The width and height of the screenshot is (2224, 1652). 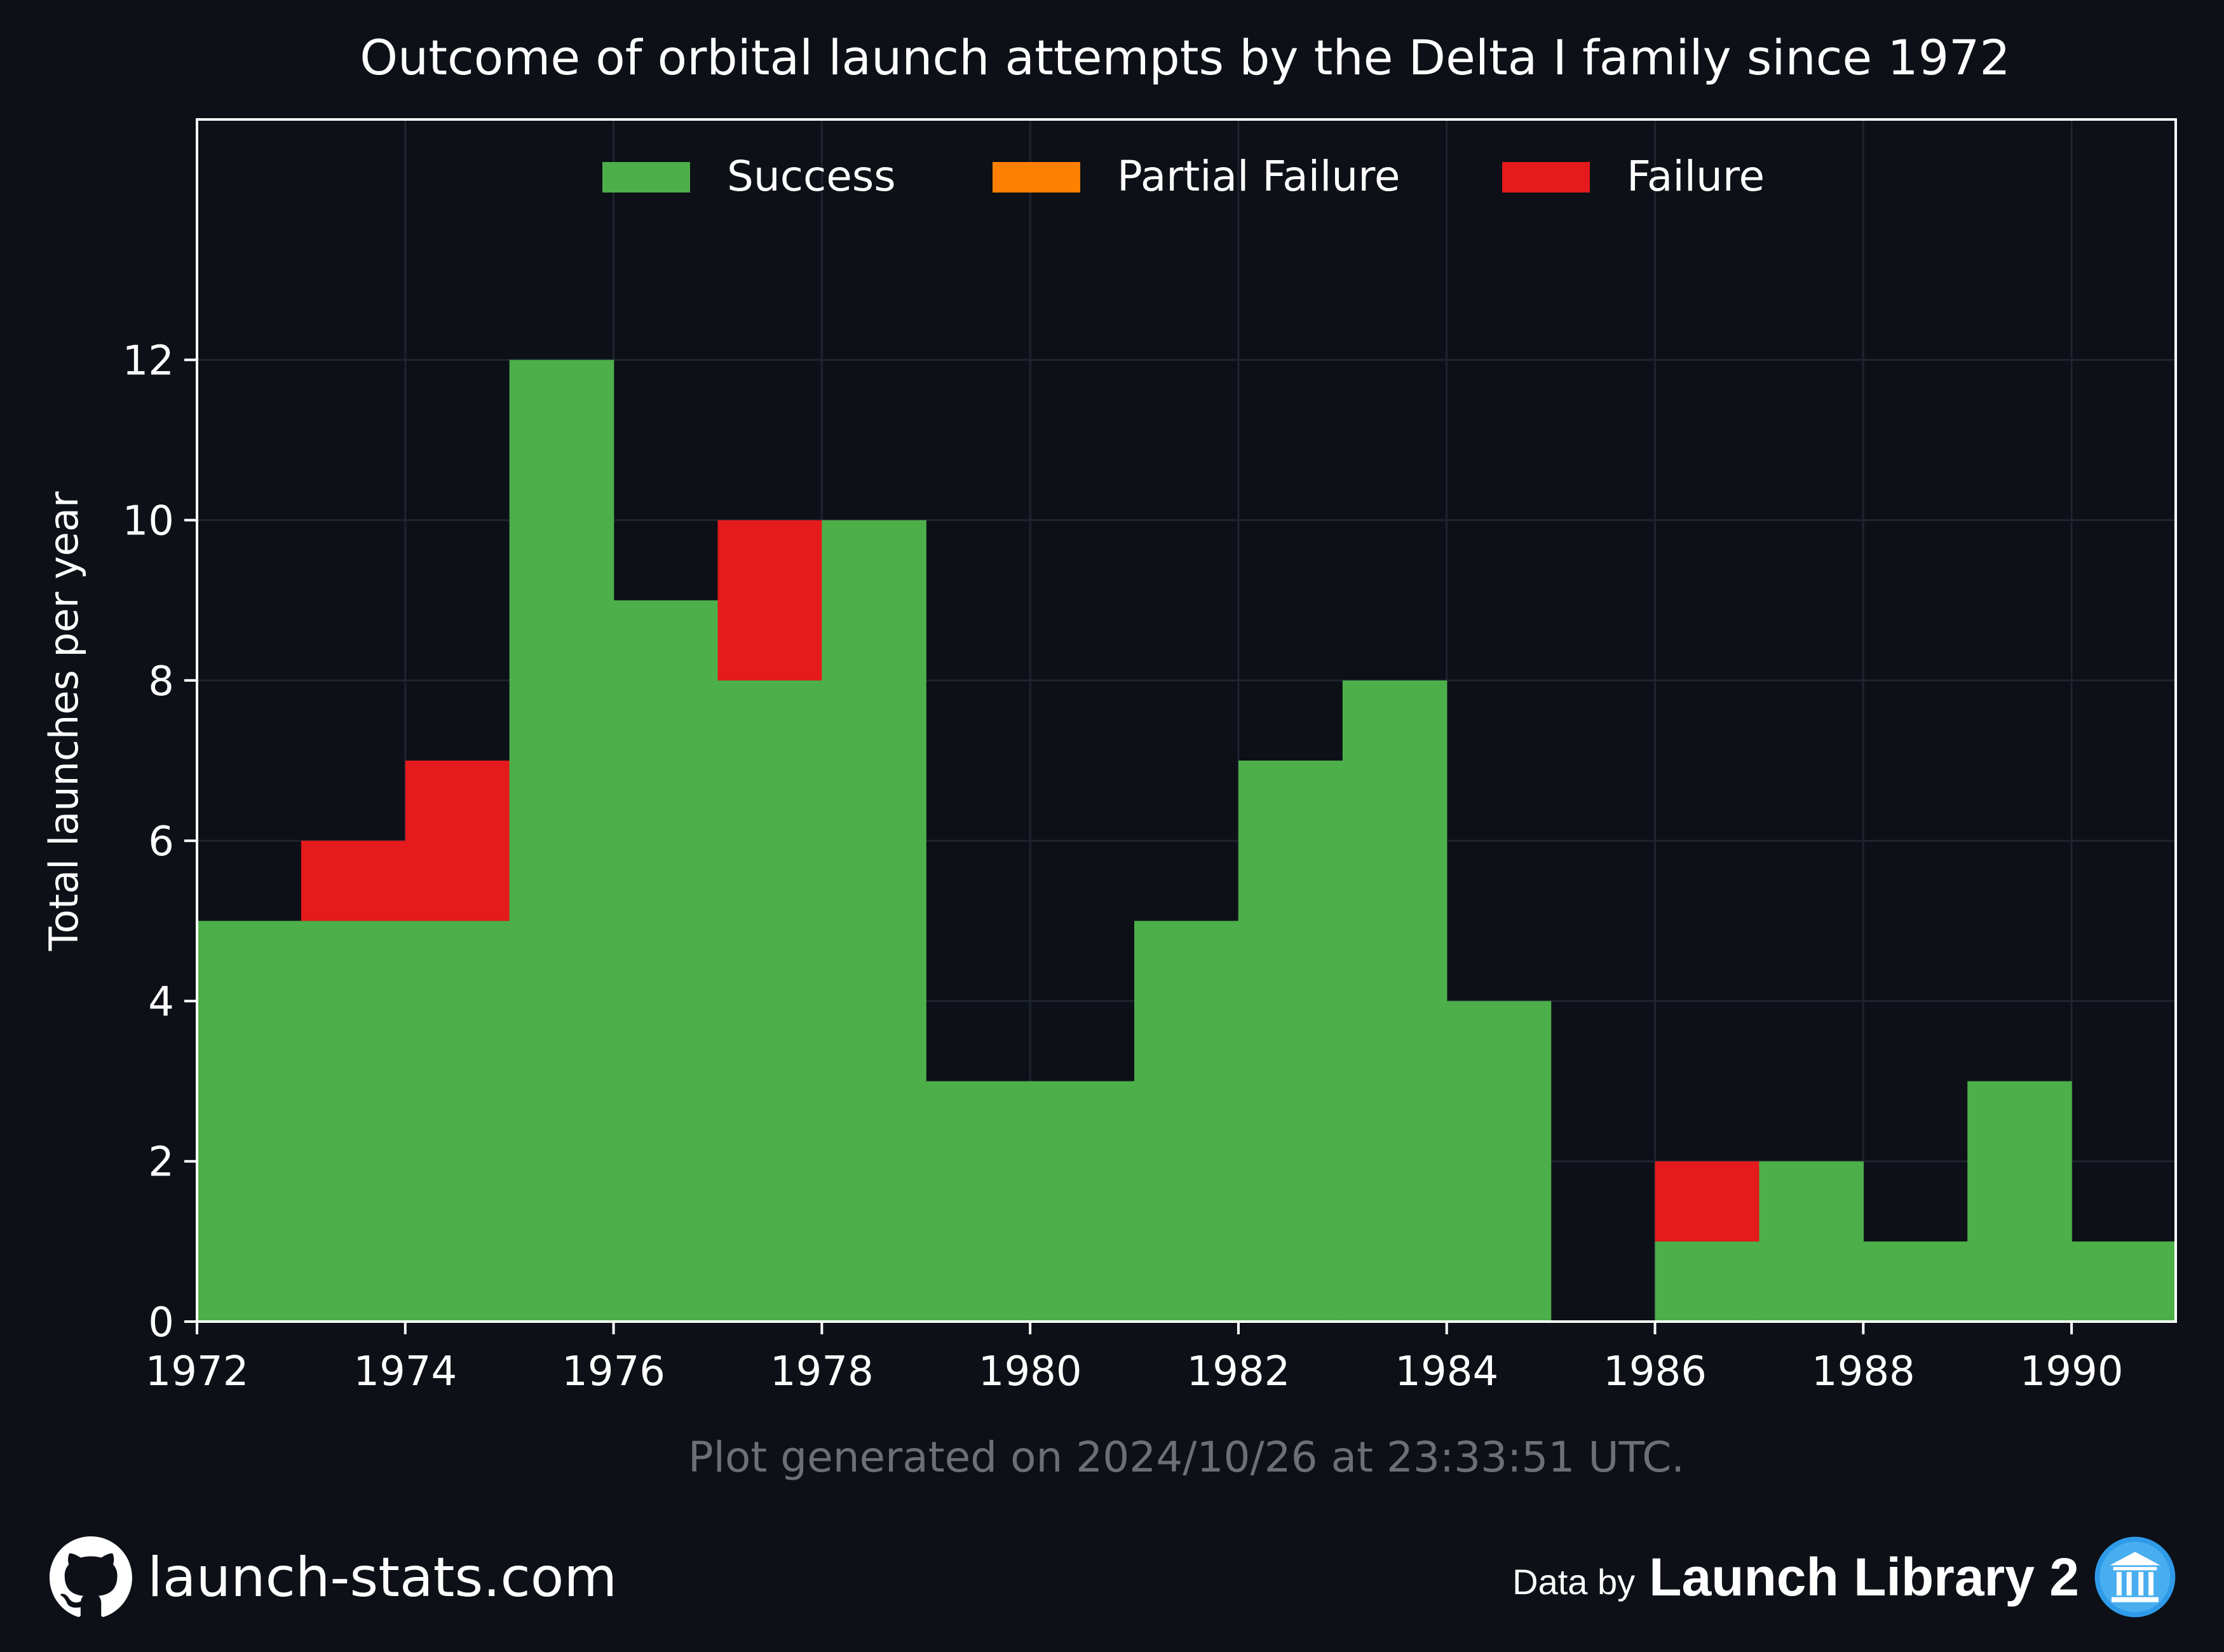 What do you see at coordinates (161, 1322) in the screenshot?
I see `y-tick-label: 0` at bounding box center [161, 1322].